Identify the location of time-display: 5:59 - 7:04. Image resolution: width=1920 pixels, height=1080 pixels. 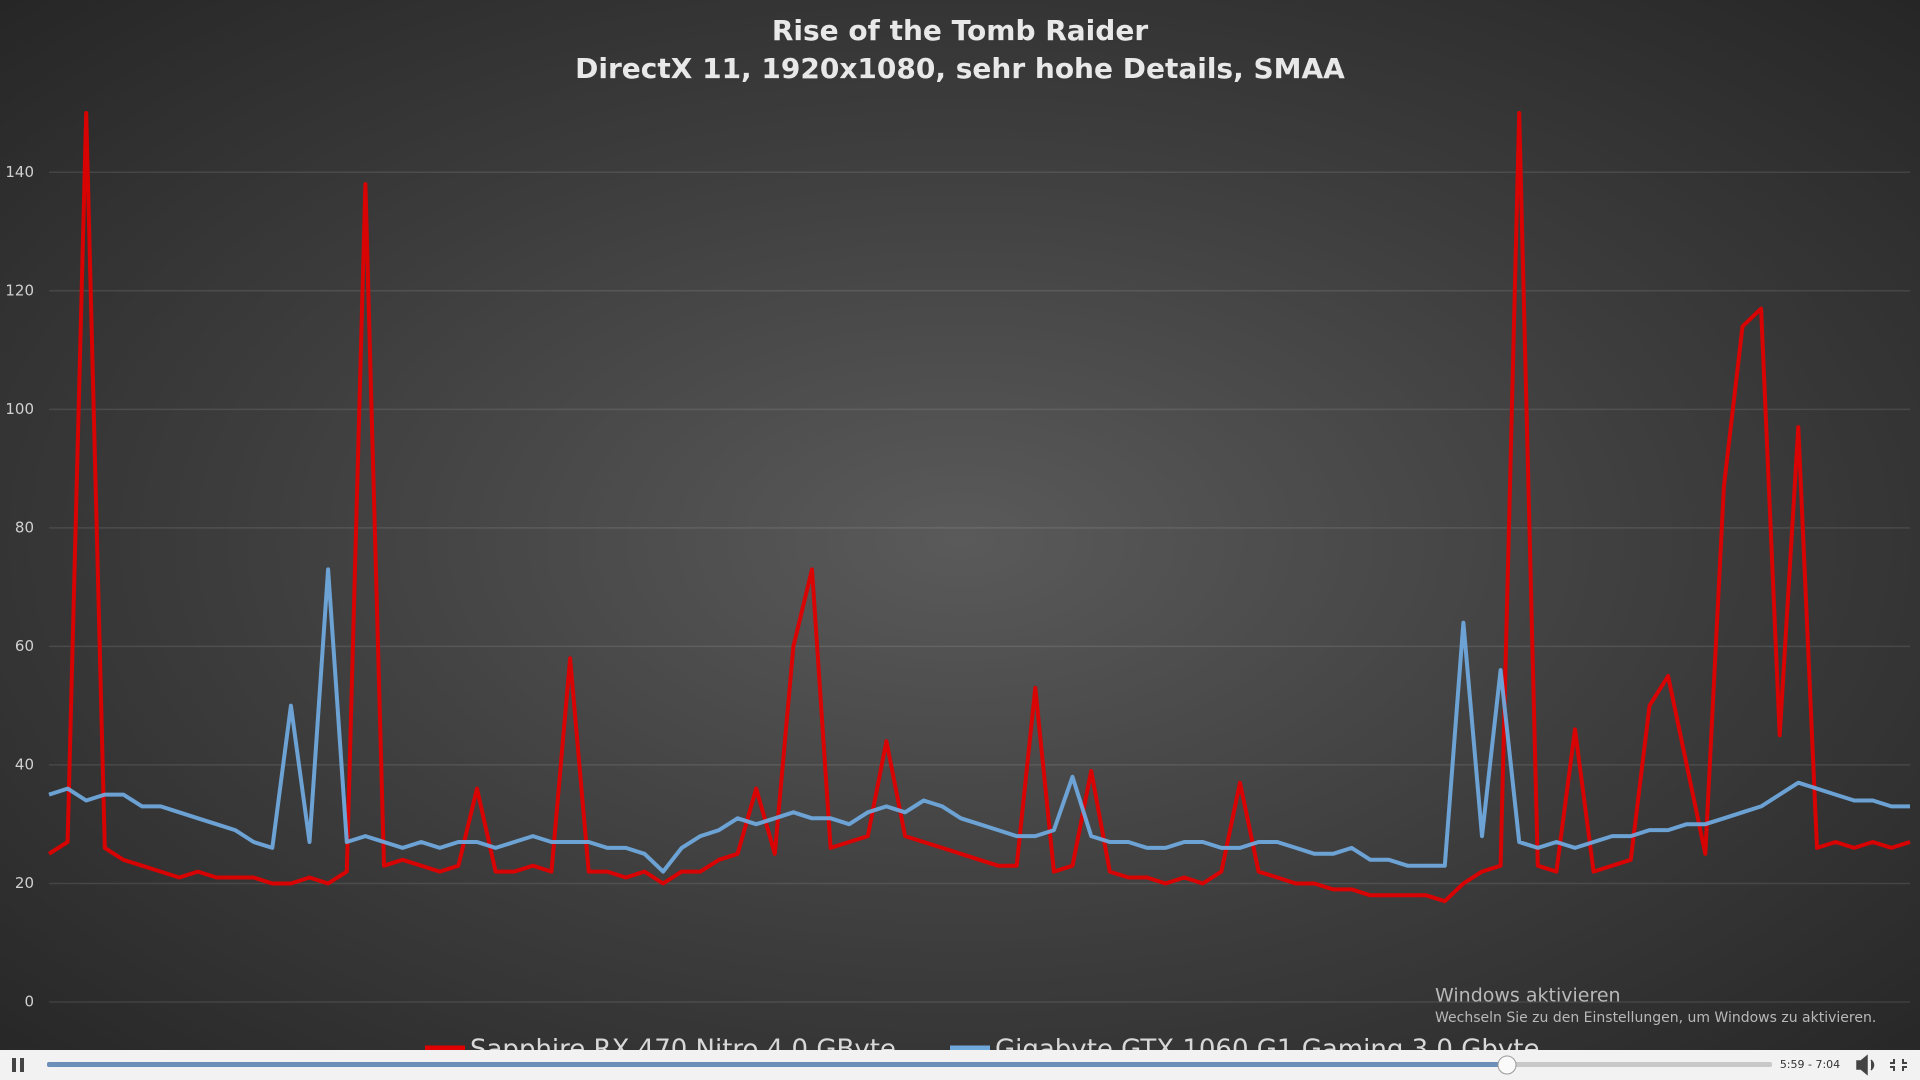
(1810, 1064).